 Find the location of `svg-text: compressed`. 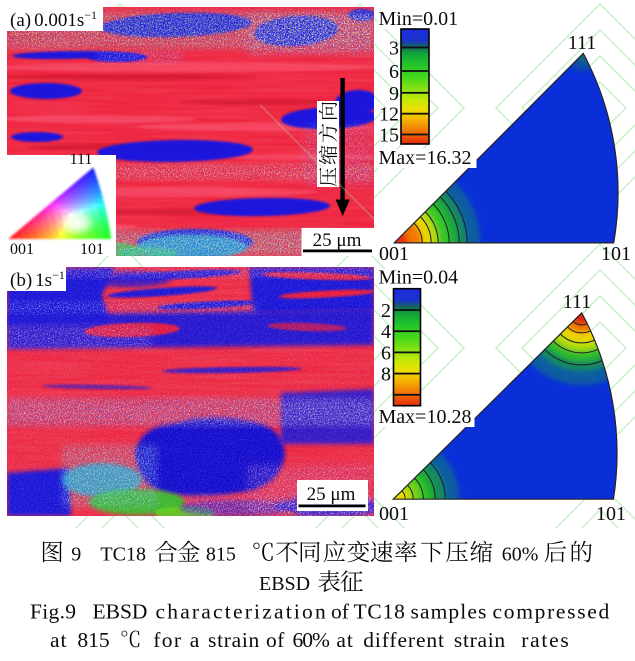

svg-text: compressed is located at coordinates (552, 612).